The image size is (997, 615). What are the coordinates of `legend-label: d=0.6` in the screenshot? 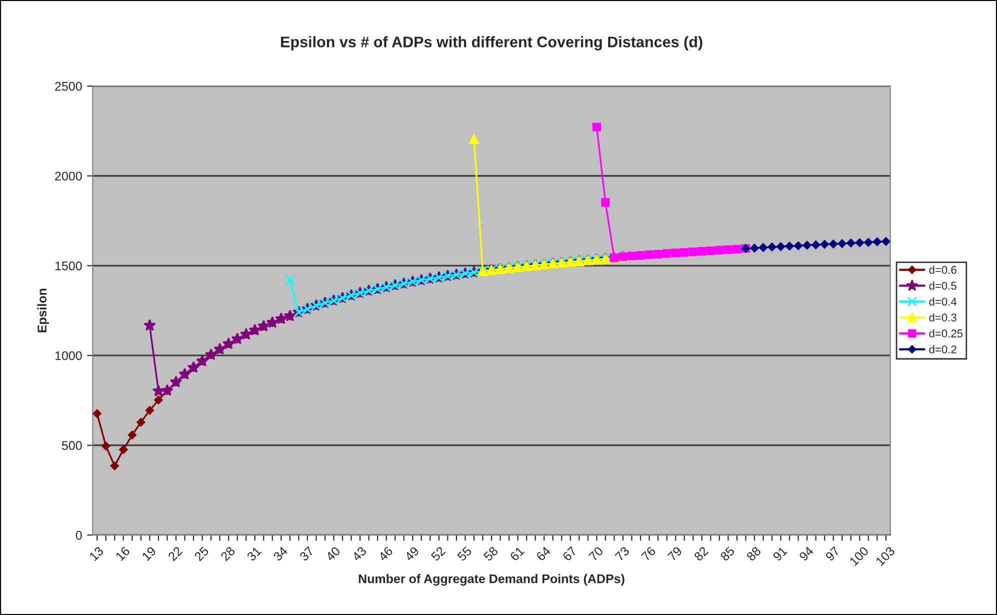 It's located at (942, 270).